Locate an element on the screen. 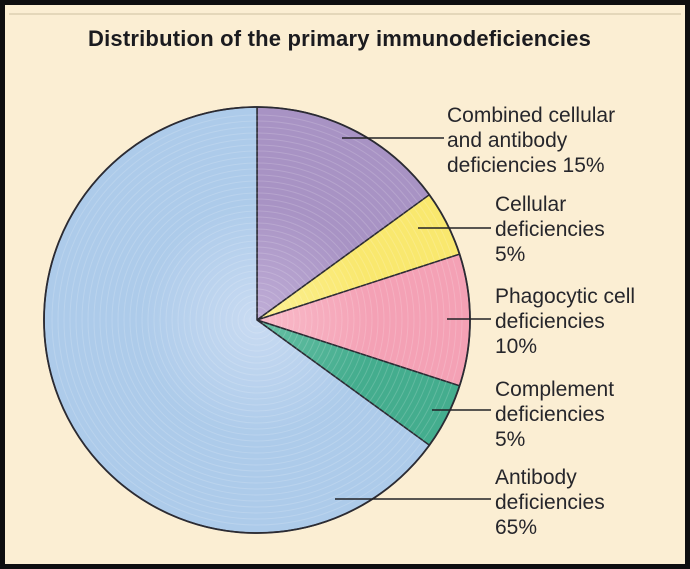  slice-label-1: Cellular deficiencies 5% is located at coordinates (550, 229).